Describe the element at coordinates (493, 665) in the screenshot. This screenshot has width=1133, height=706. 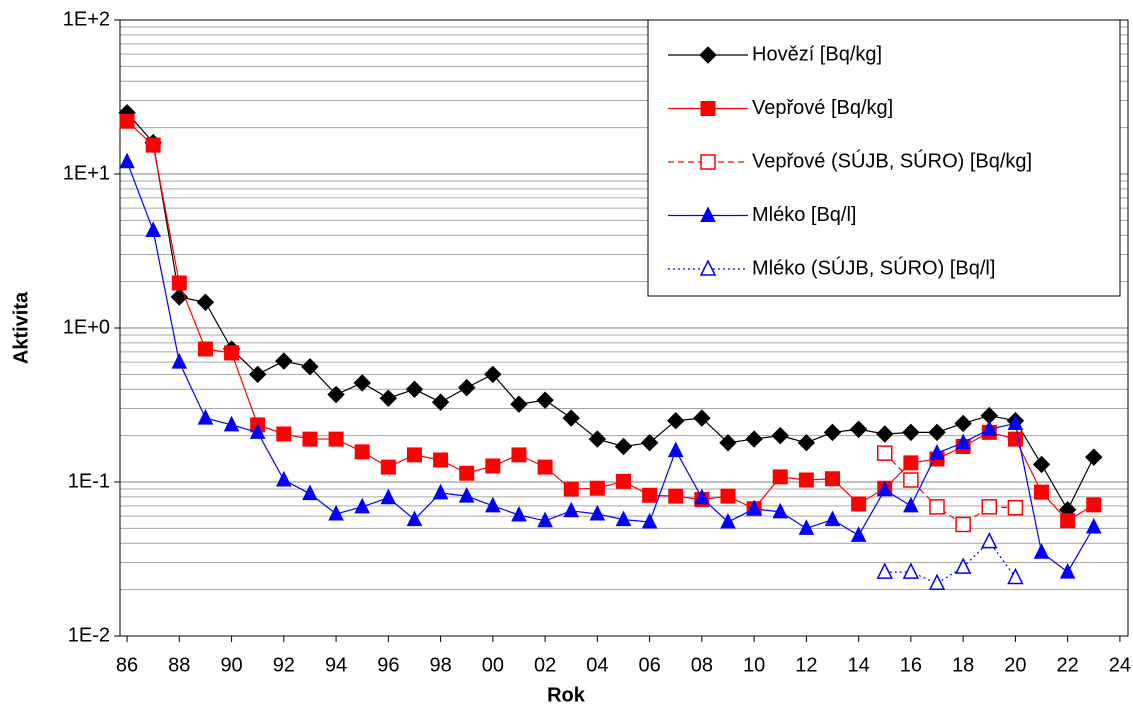
I see `x-tick-label: 00` at that location.